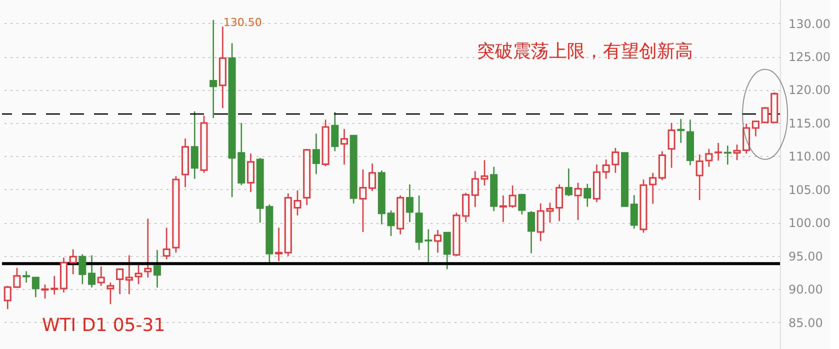  Describe the element at coordinates (809, 189) in the screenshot. I see `y-tick-label: 105.00` at that location.